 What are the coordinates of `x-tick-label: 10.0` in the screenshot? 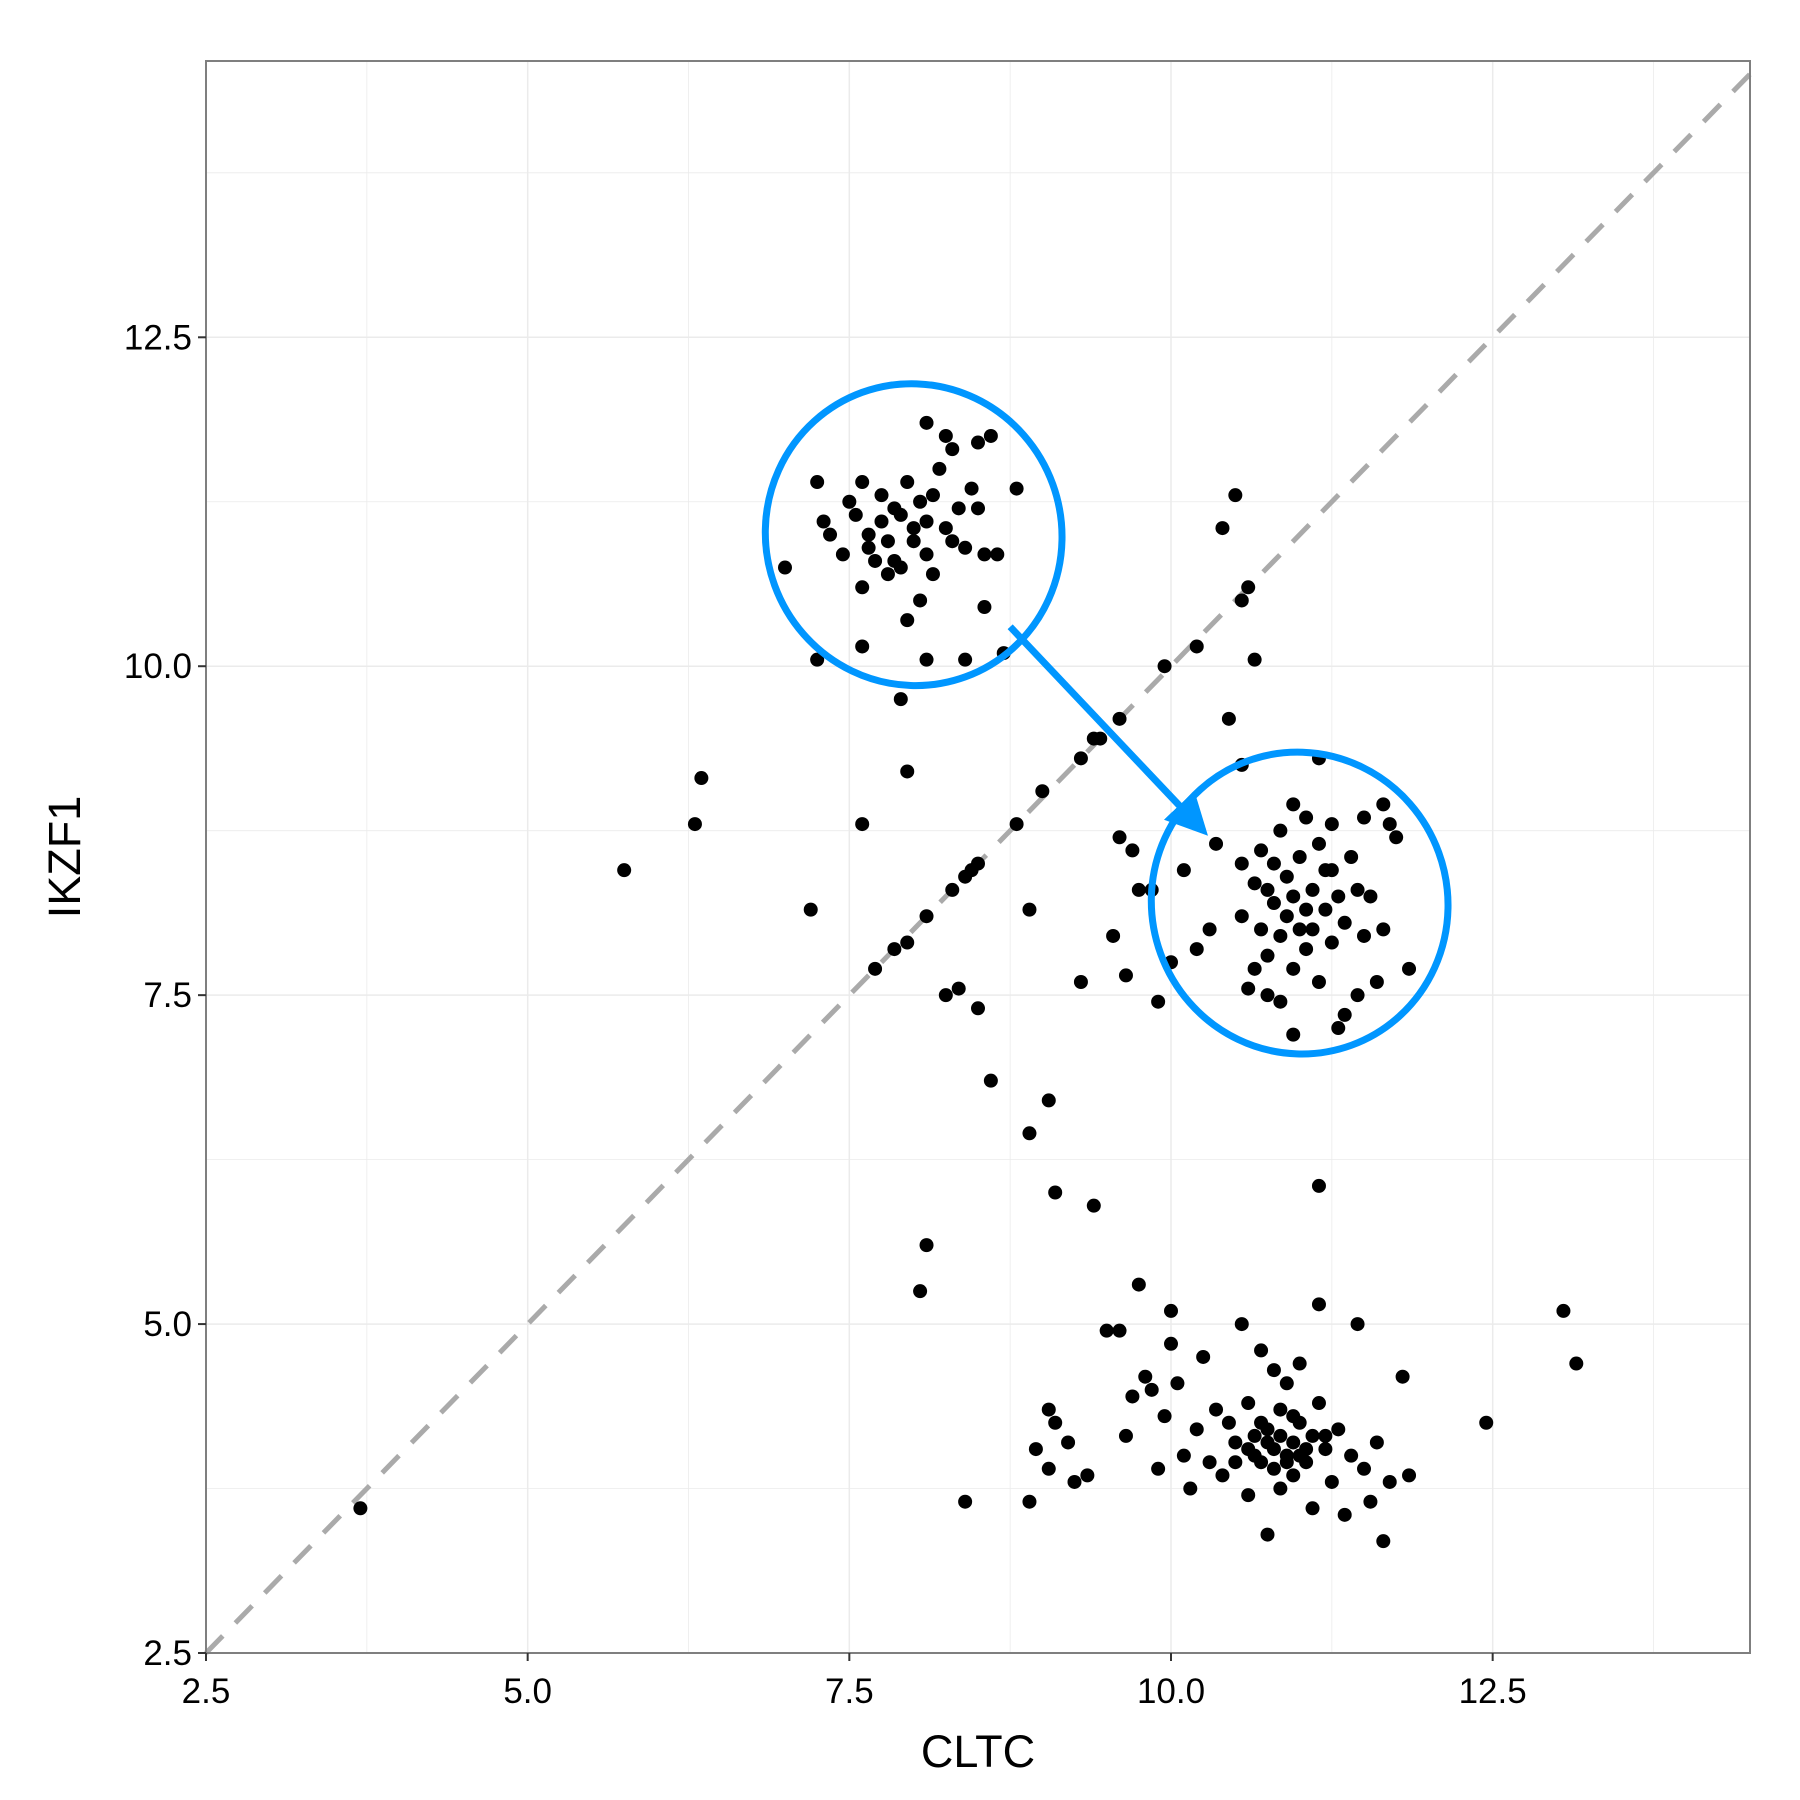 It's located at (1171, 1691).